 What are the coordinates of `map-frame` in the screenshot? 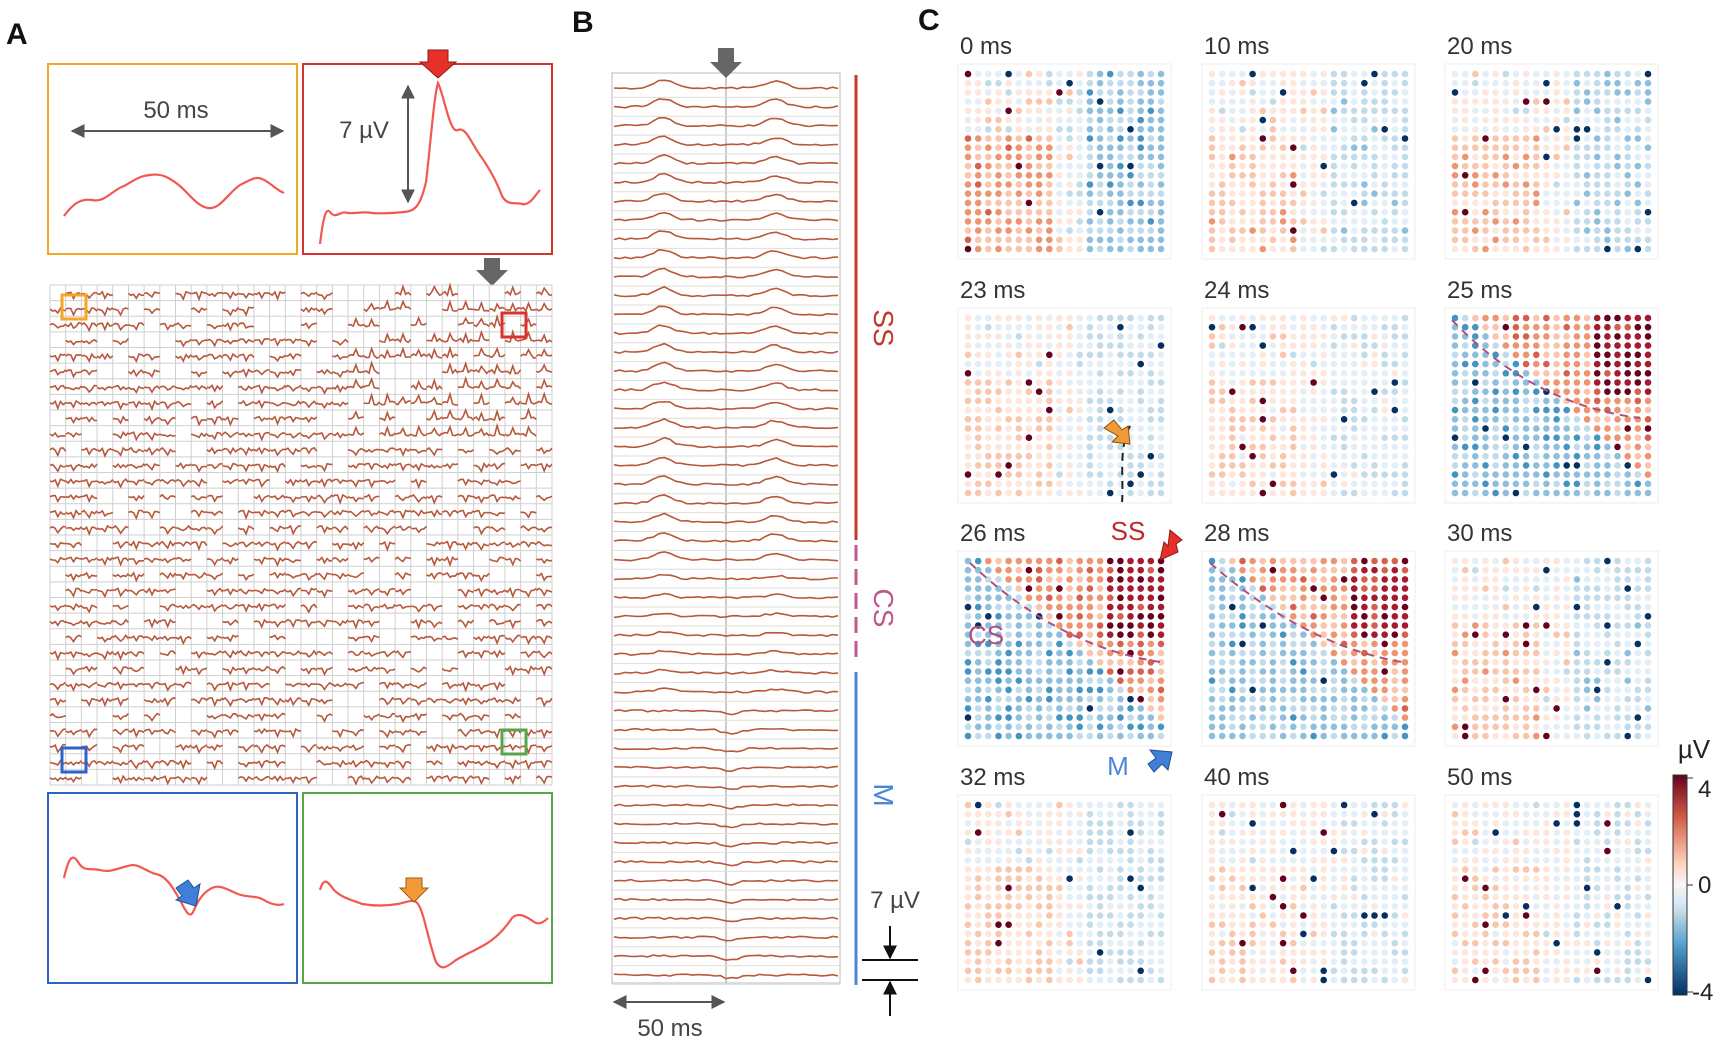 It's located at (1308, 648).